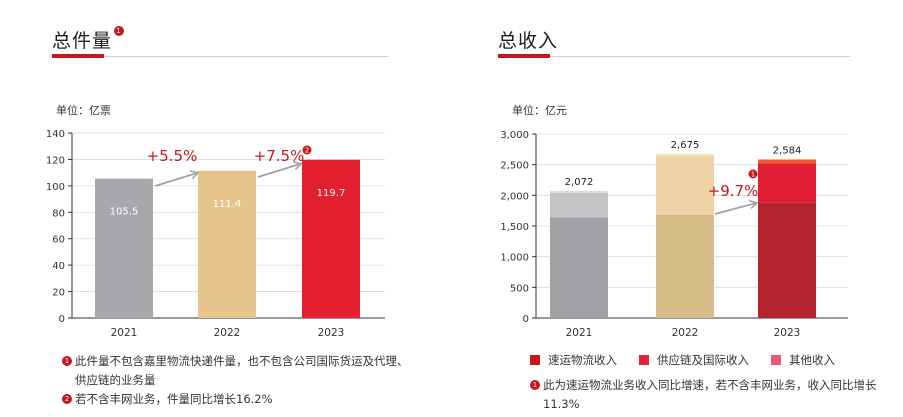 The width and height of the screenshot is (903, 417). What do you see at coordinates (787, 151) in the screenshot?
I see `bar-total-label-2023: 2,584` at bounding box center [787, 151].